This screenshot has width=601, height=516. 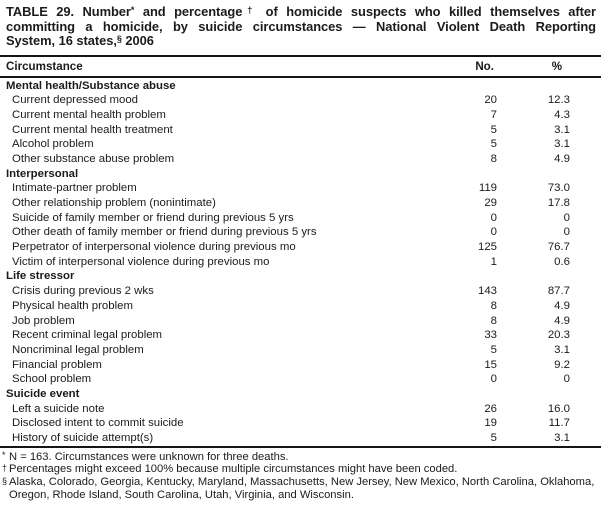 What do you see at coordinates (484, 66) in the screenshot?
I see `column-header-number: No.` at bounding box center [484, 66].